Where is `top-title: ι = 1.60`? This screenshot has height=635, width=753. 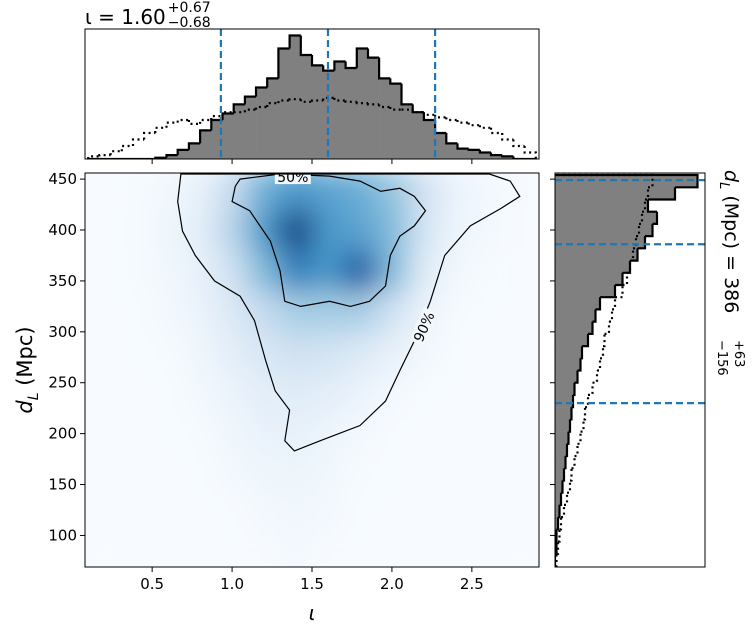 top-title: ι = 1.60 is located at coordinates (125, 17).